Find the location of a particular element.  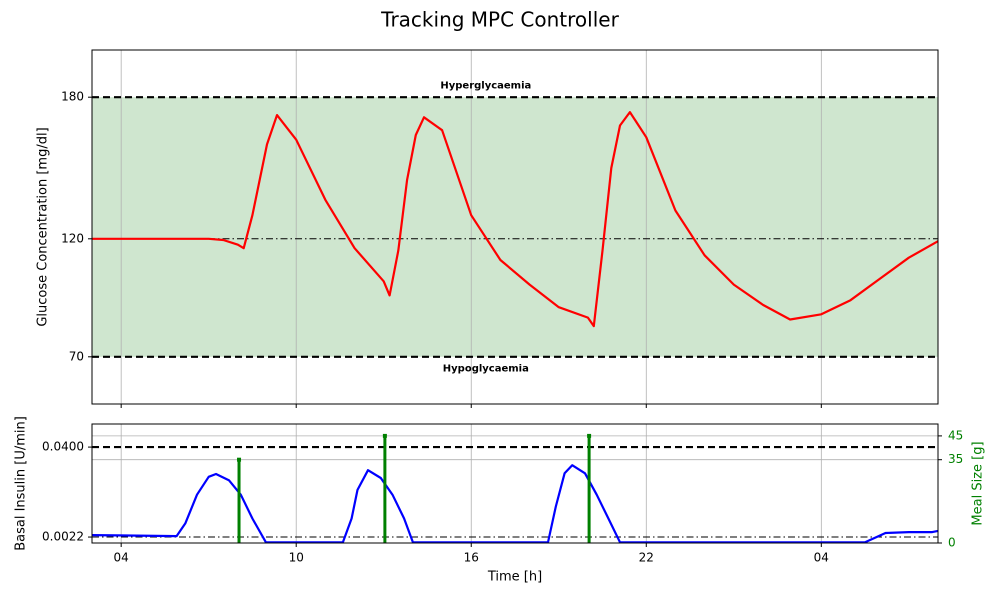

x-axis-label: Time [h] is located at coordinates (514, 577).